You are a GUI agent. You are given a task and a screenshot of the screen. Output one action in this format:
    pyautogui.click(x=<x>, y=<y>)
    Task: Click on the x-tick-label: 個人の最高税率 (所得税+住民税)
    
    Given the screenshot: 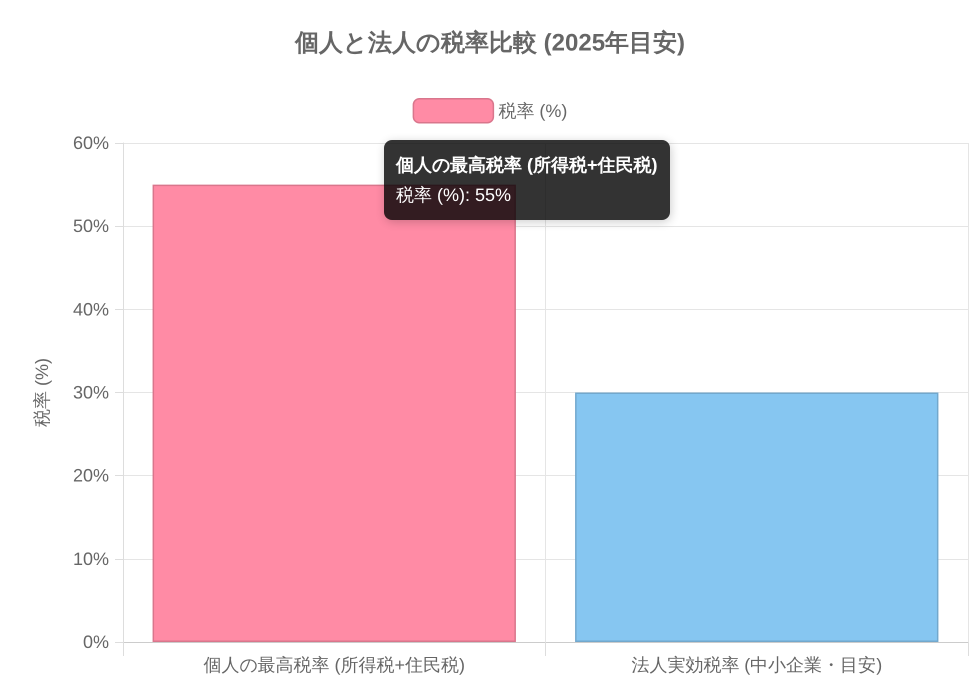 What is the action you would take?
    pyautogui.click(x=334, y=665)
    